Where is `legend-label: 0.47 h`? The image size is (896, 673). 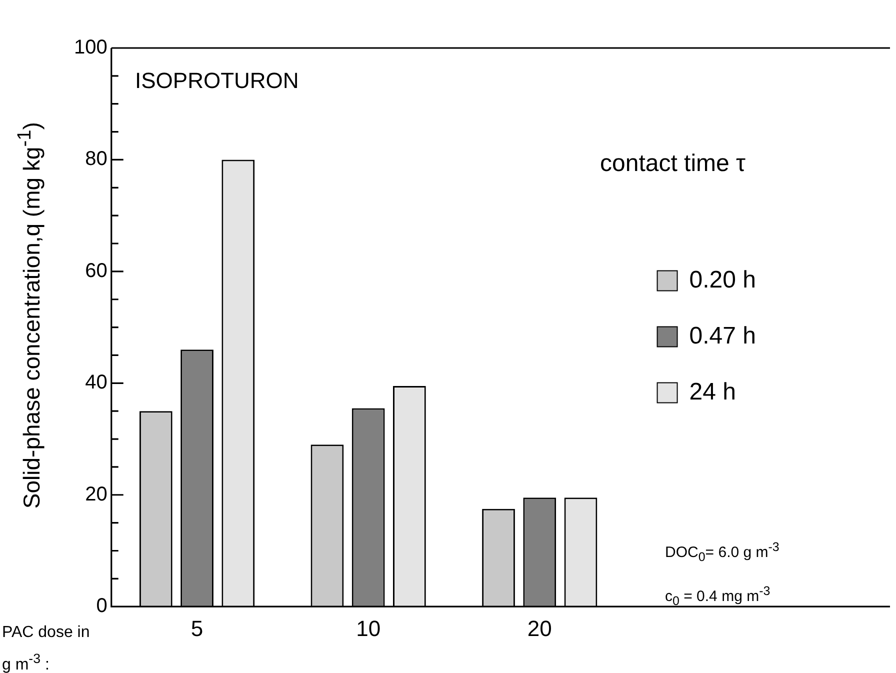
legend-label: 0.47 h is located at coordinates (722, 336).